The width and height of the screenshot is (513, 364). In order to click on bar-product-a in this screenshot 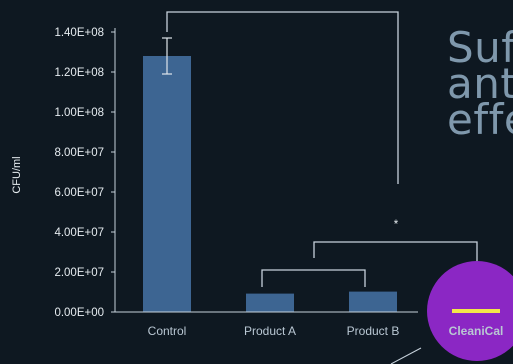, I will do `click(270, 302)`.